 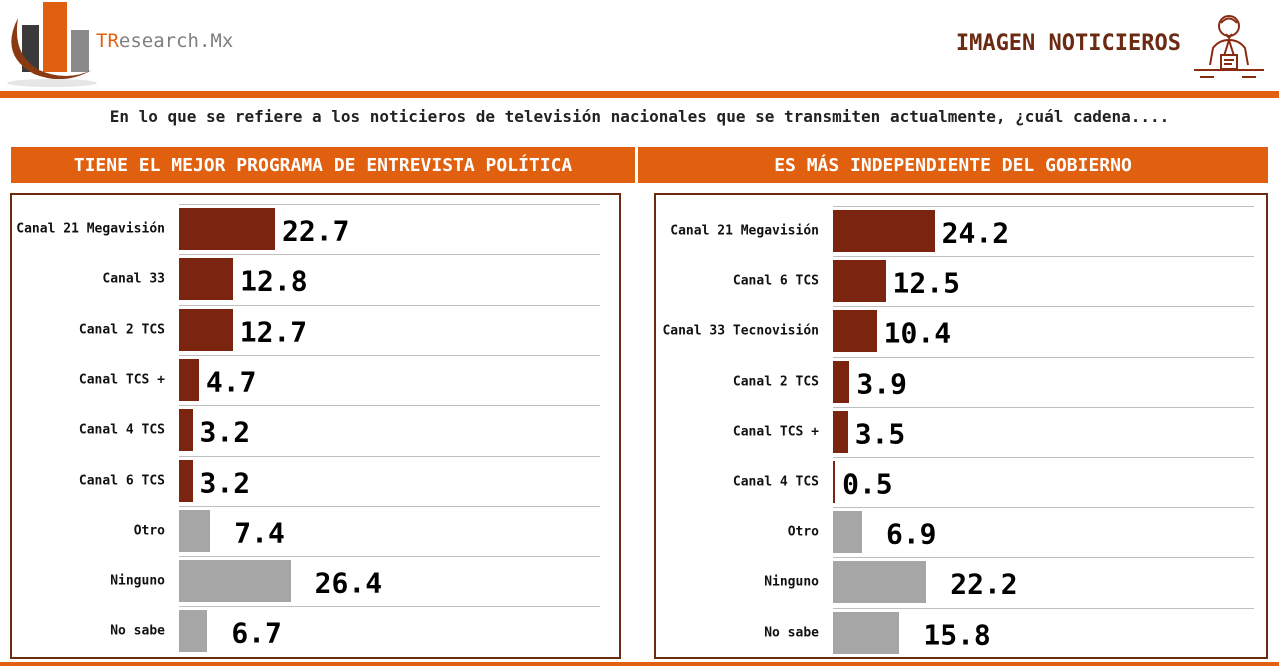 I want to click on value-label: 15.8, so click(x=957, y=635).